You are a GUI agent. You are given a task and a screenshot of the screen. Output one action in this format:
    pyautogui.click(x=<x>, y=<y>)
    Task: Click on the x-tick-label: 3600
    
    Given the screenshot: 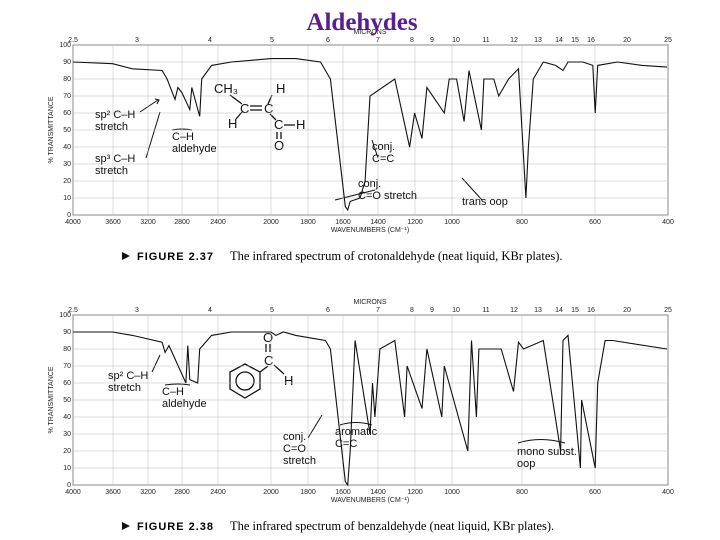 What is the action you would take?
    pyautogui.click(x=113, y=222)
    